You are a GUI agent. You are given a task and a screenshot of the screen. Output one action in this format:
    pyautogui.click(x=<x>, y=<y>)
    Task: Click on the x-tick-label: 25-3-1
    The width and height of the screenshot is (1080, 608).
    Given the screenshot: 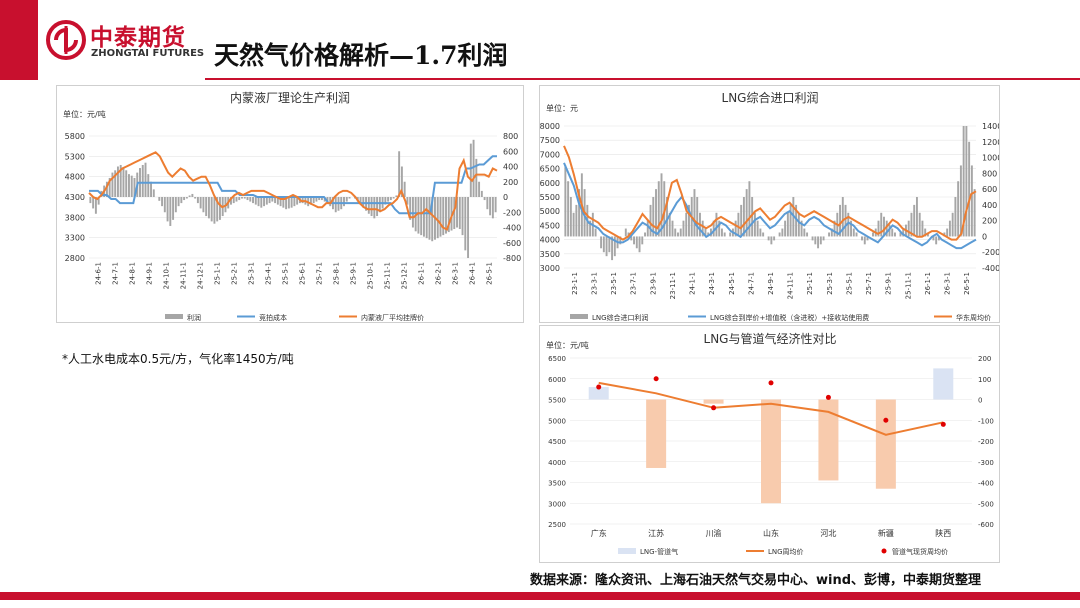 What is the action you would take?
    pyautogui.click(x=830, y=283)
    